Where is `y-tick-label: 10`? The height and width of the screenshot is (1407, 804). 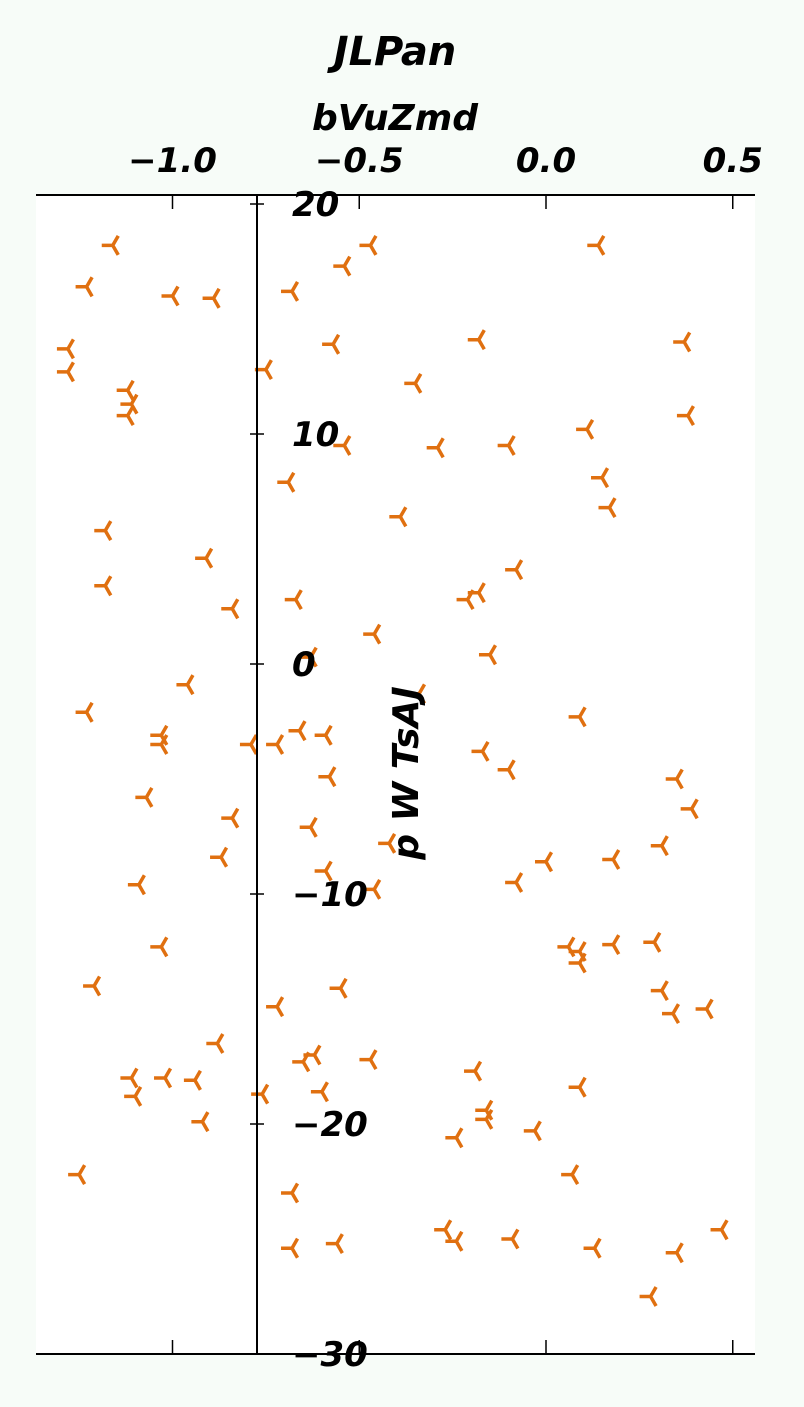
y-tick-label: 10 is located at coordinates (315, 435).